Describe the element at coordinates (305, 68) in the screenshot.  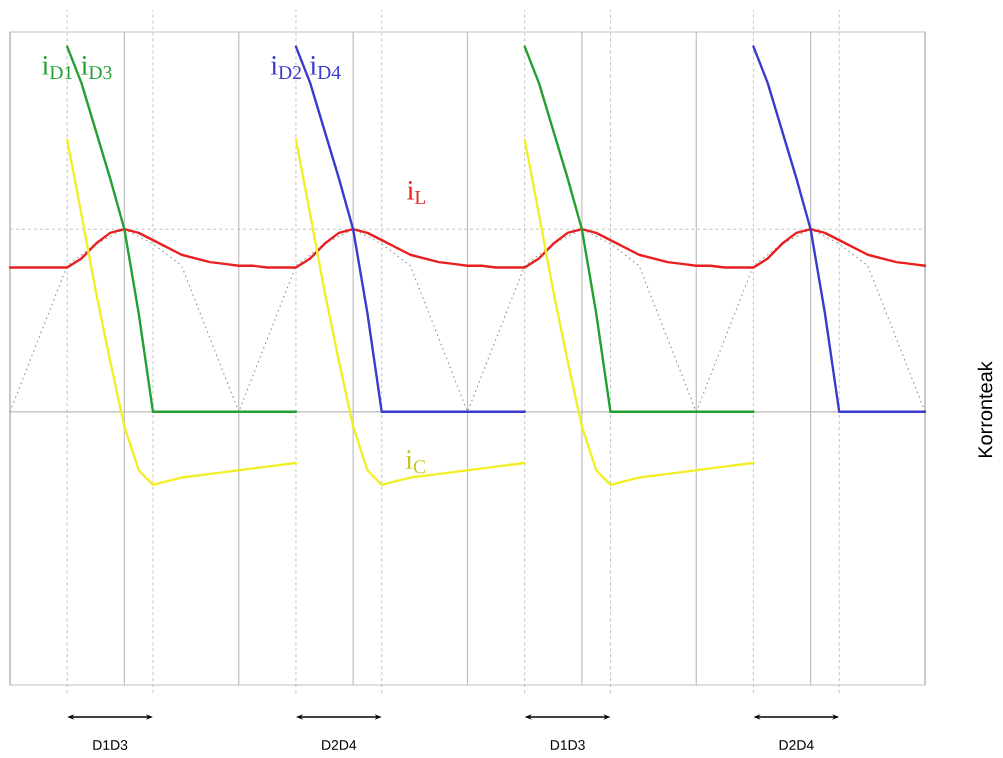
I see `series-label: i$_{D2}$ i$_{D4}$` at that location.